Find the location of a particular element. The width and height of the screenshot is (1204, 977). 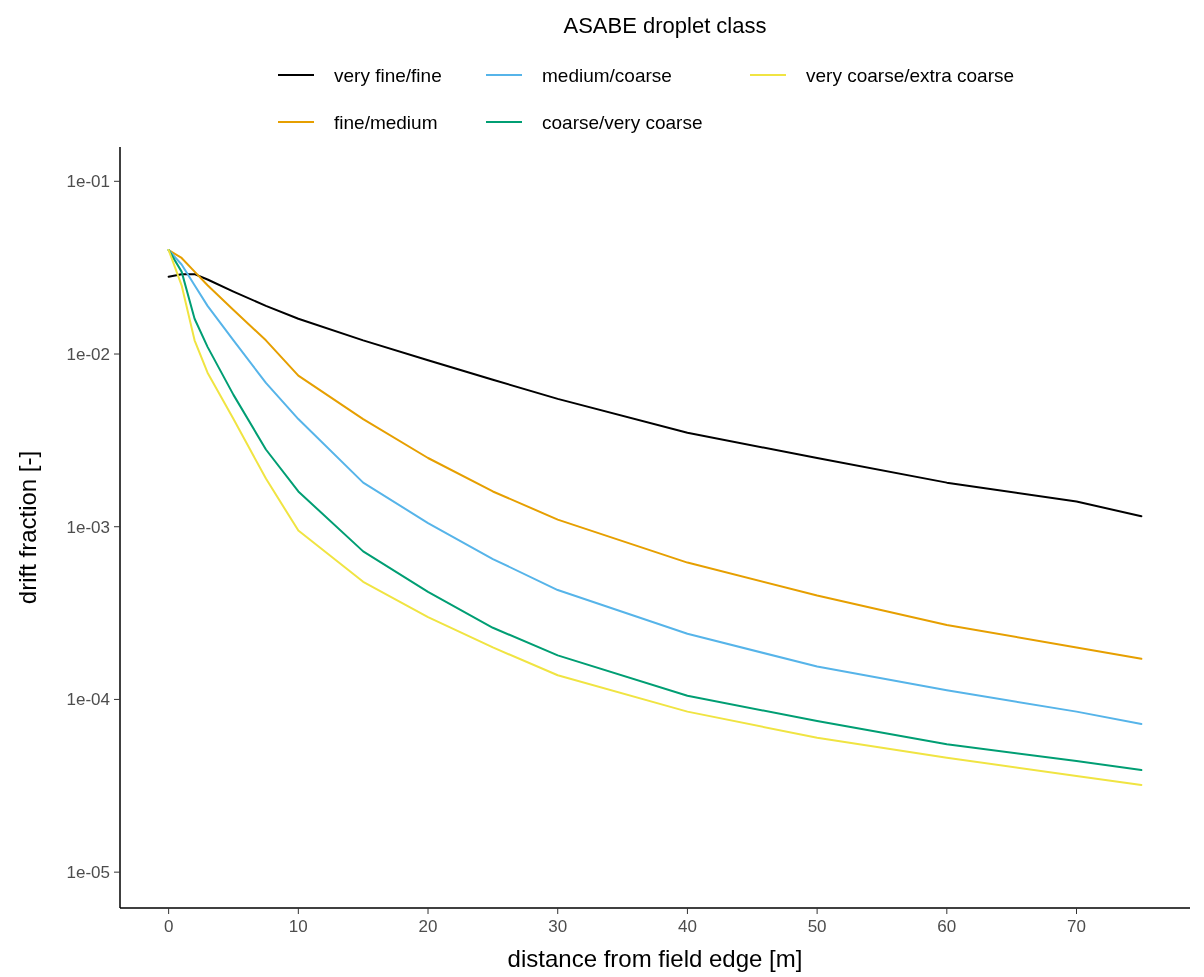

x-tick-label: 0 is located at coordinates (168, 926).